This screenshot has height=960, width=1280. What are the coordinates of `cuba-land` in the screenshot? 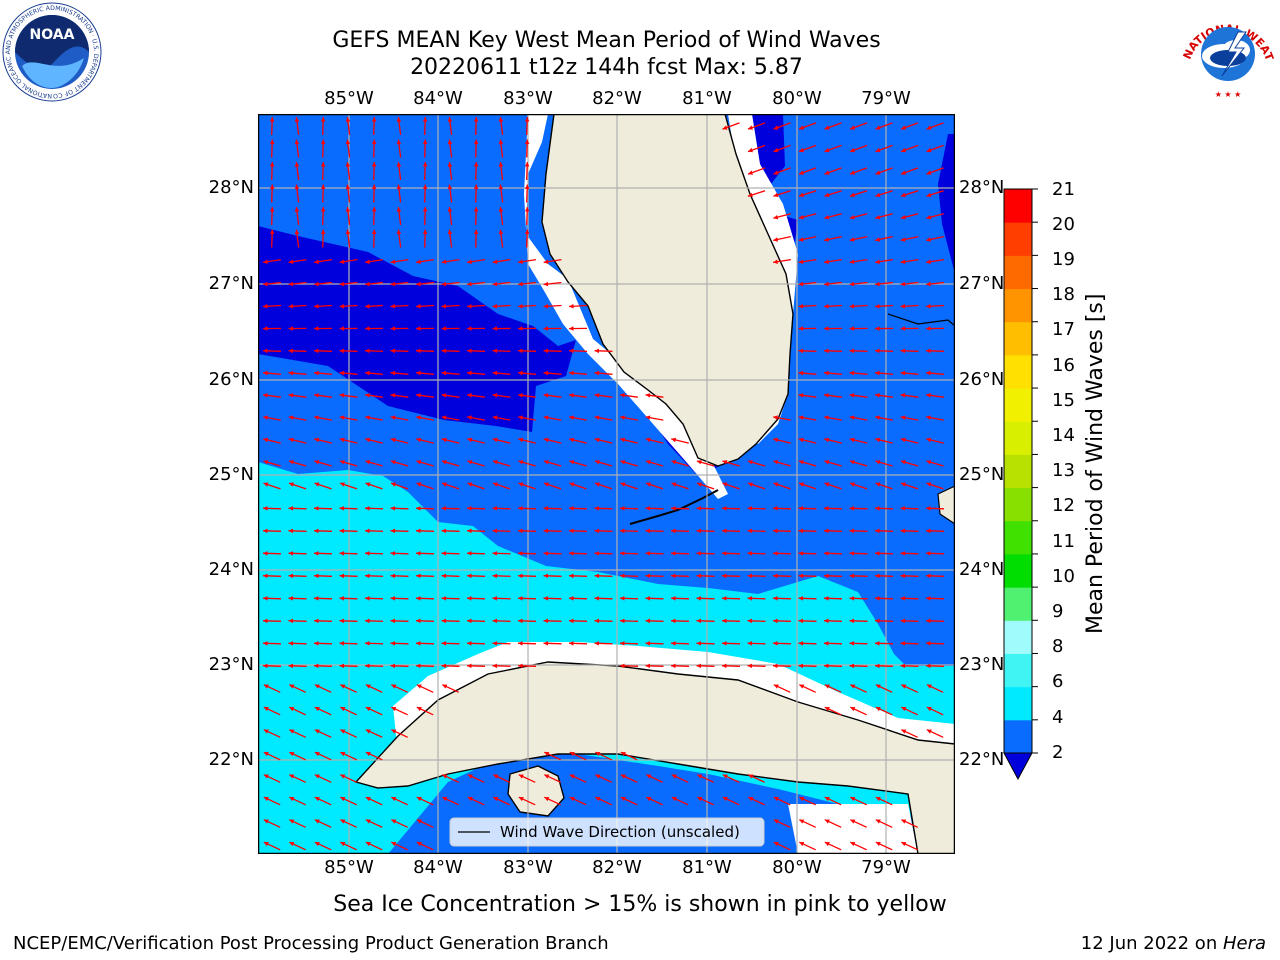 It's located at (654, 757).